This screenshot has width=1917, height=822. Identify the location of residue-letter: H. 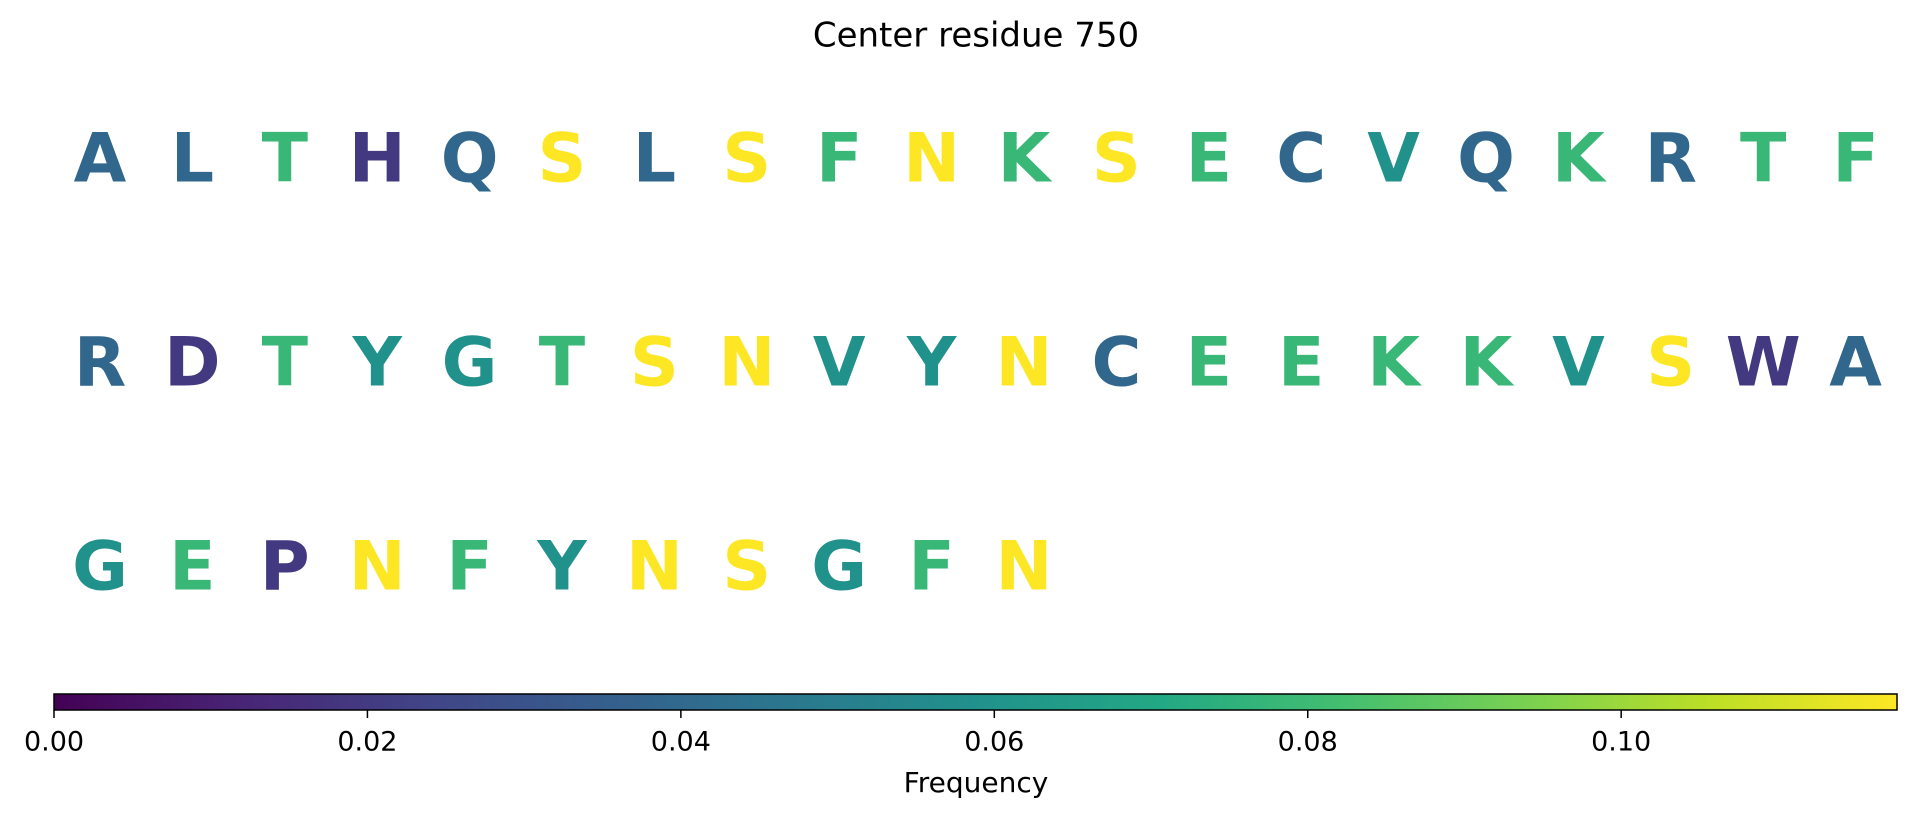
(377, 159).